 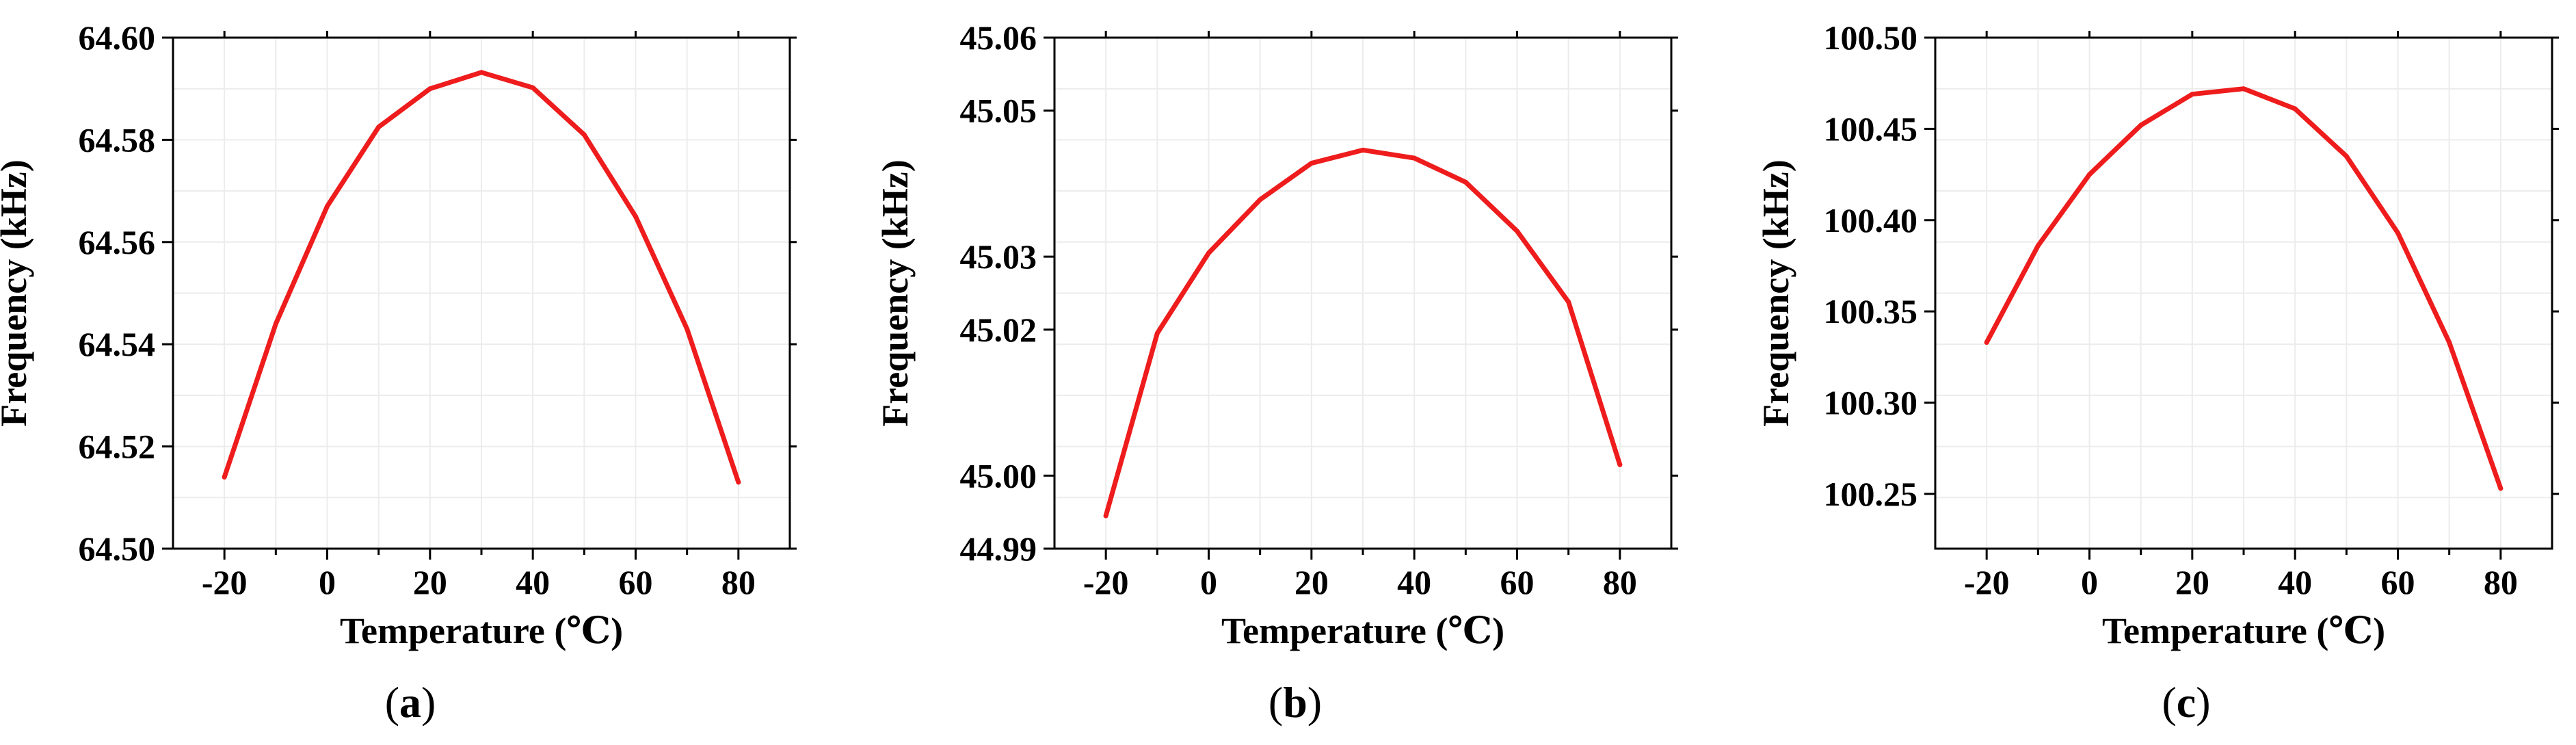 What do you see at coordinates (117, 37) in the screenshot?
I see `y-tick-label: 64.60` at bounding box center [117, 37].